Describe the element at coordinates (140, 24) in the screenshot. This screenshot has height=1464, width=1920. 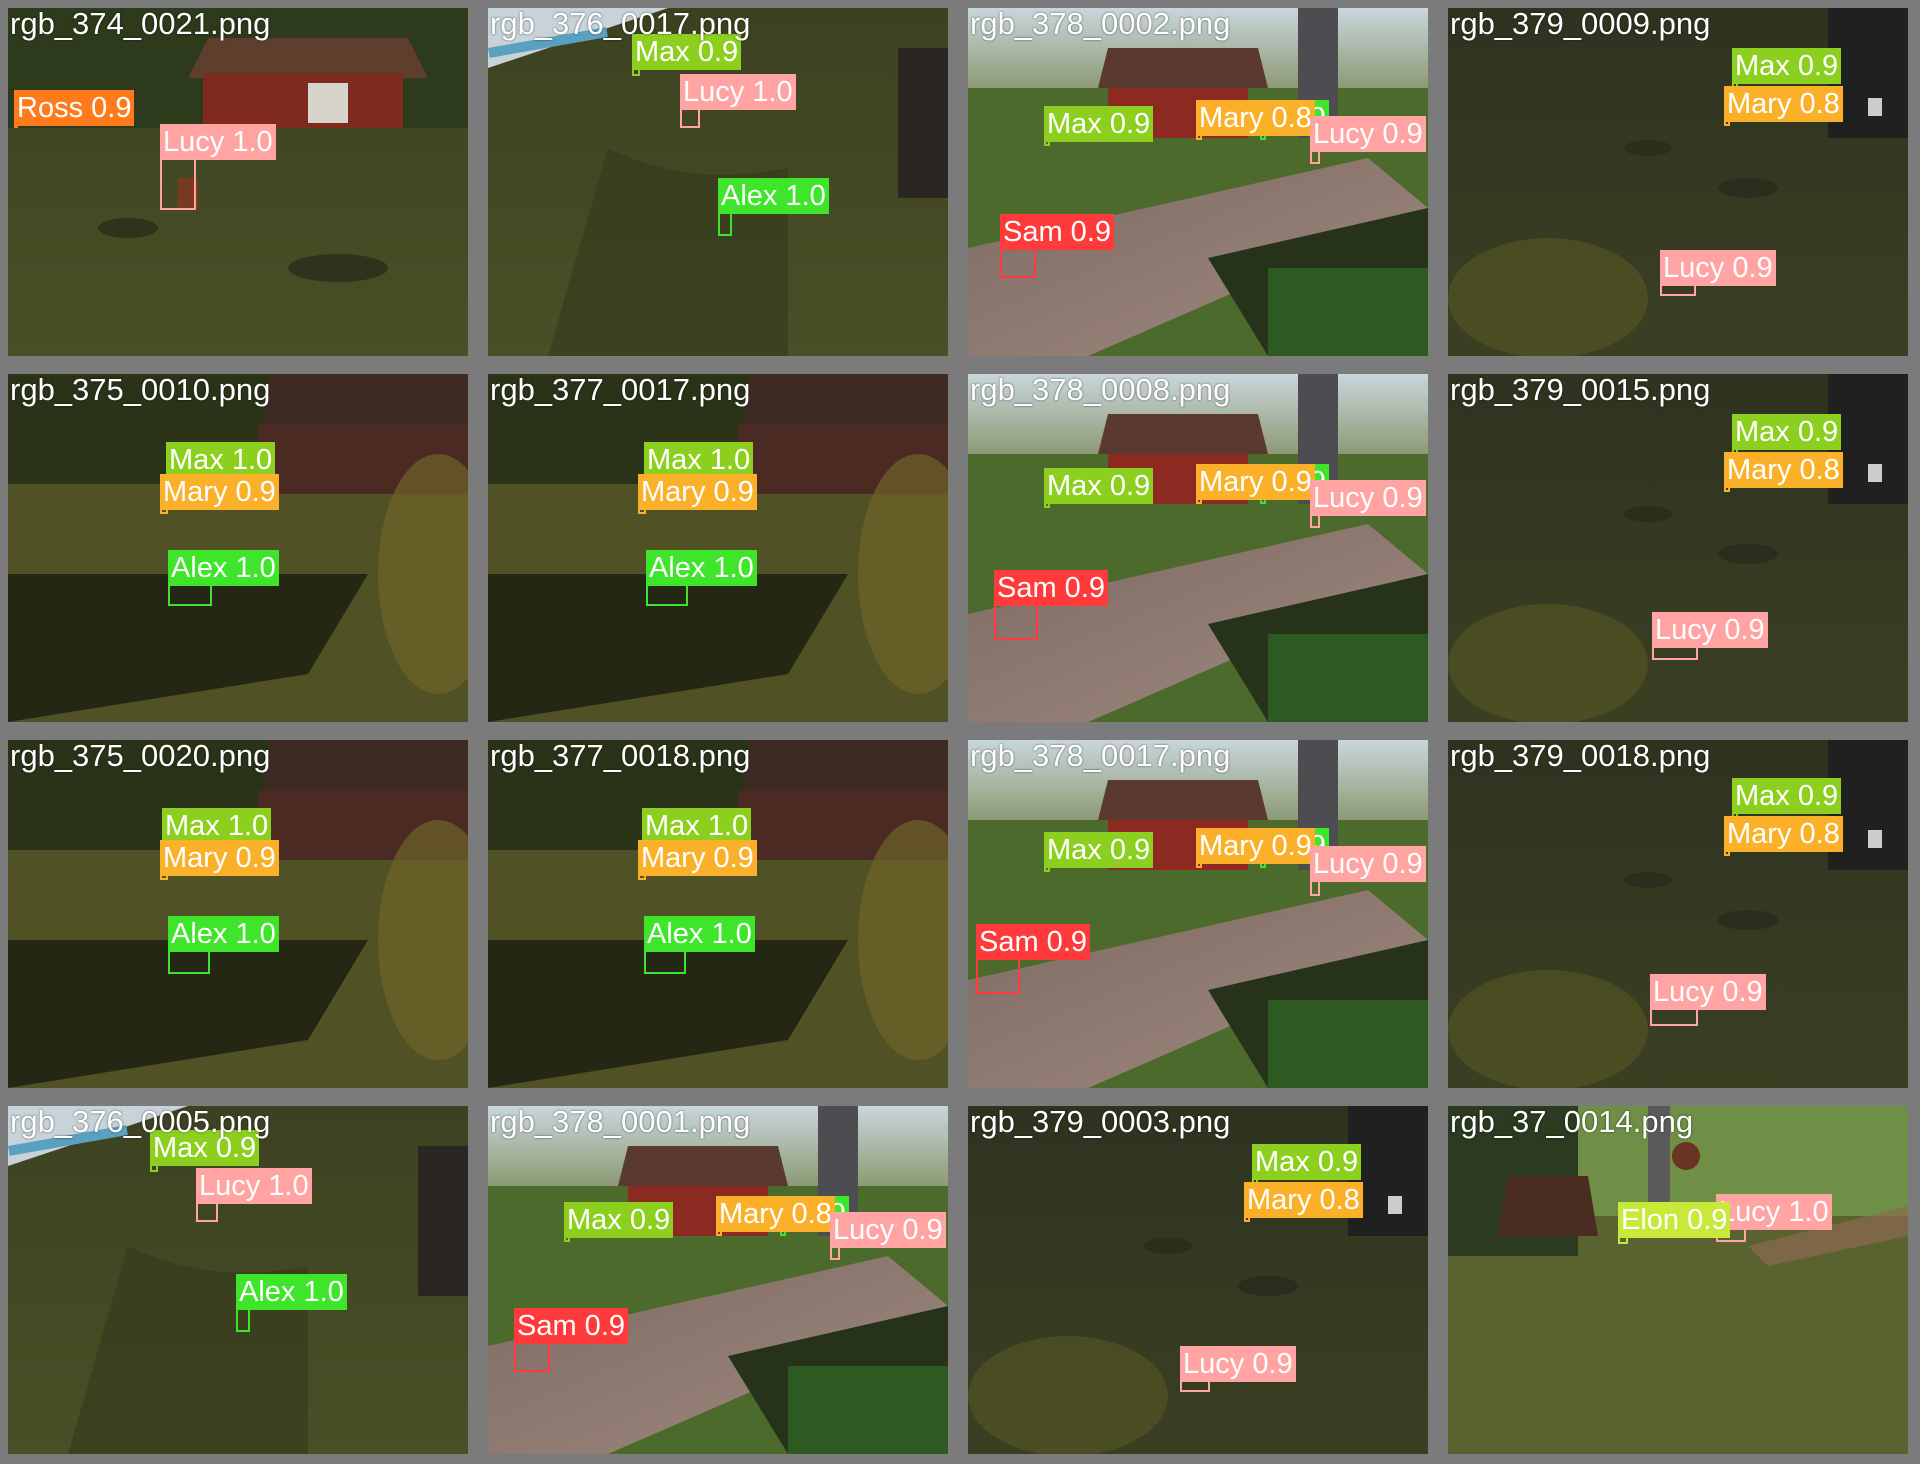
I see `filename-label: rgb_374_0021.png` at that location.